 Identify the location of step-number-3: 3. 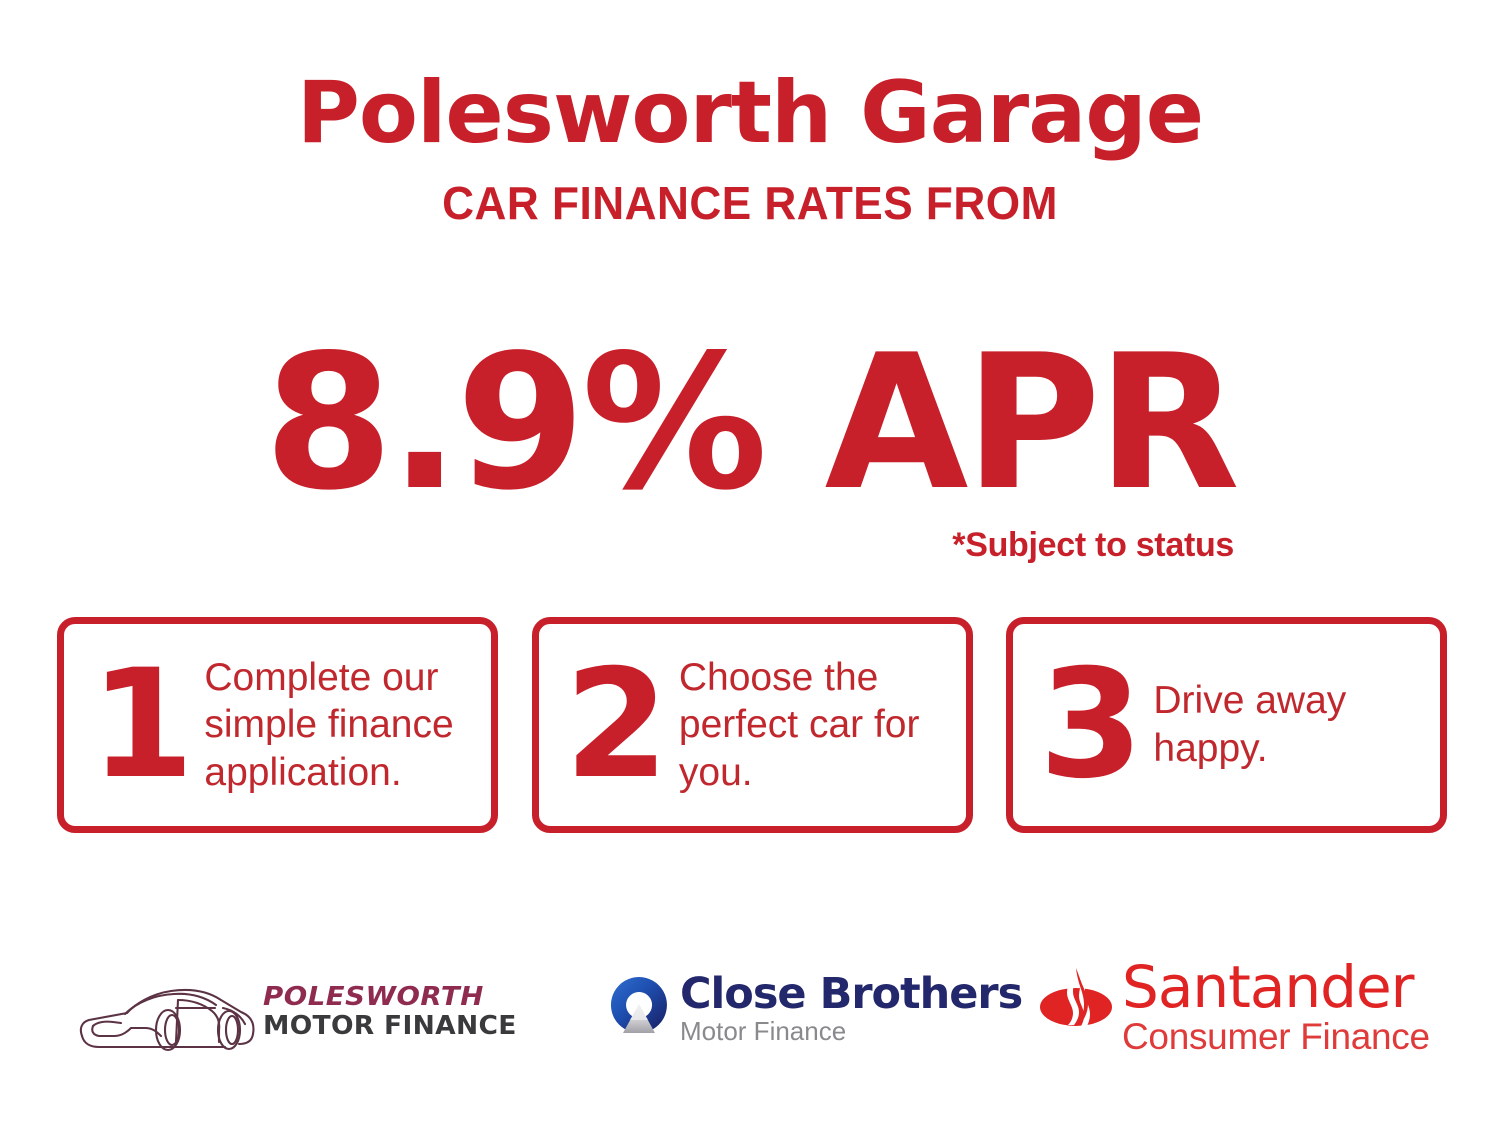
(1091, 725).